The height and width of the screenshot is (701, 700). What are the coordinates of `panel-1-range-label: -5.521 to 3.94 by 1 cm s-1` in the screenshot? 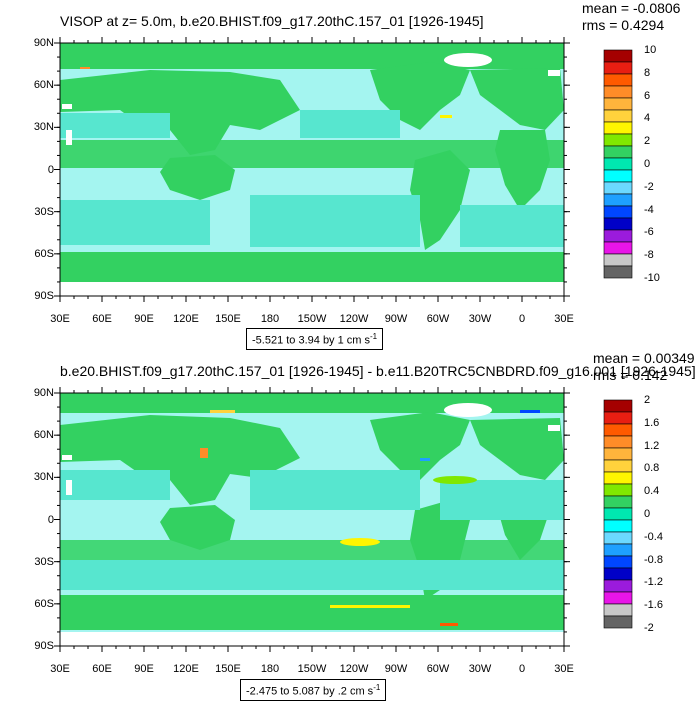 It's located at (315, 339).